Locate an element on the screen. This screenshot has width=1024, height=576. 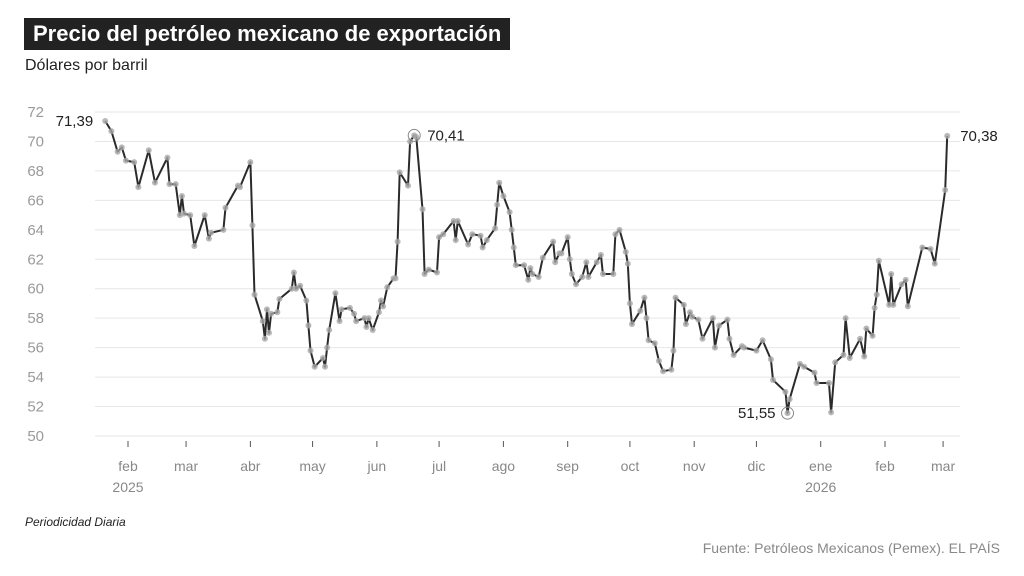
highlight-ring is located at coordinates (414, 135).